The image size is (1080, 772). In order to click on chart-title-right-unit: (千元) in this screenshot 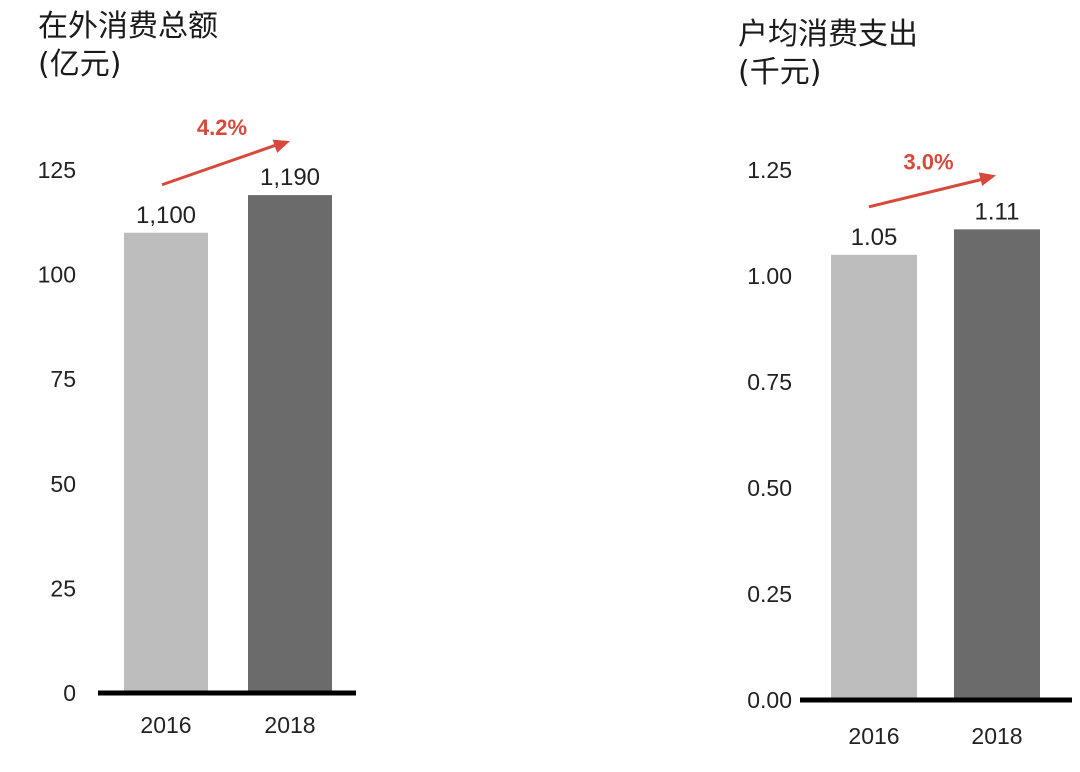, I will do `click(780, 72)`.